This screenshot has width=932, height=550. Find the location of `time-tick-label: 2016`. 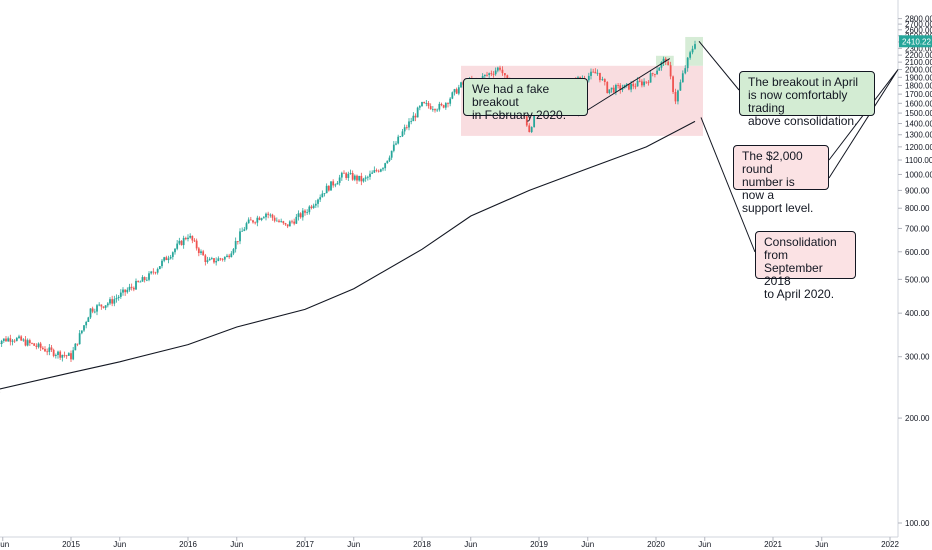

time-tick-label: 2016 is located at coordinates (188, 544).